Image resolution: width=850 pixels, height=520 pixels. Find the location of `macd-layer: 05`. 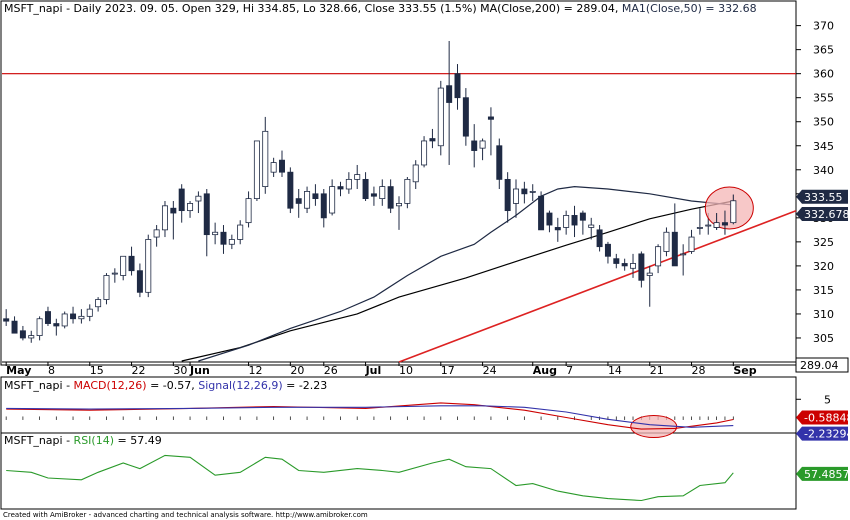

macd-layer: 05 is located at coordinates (418, 416).